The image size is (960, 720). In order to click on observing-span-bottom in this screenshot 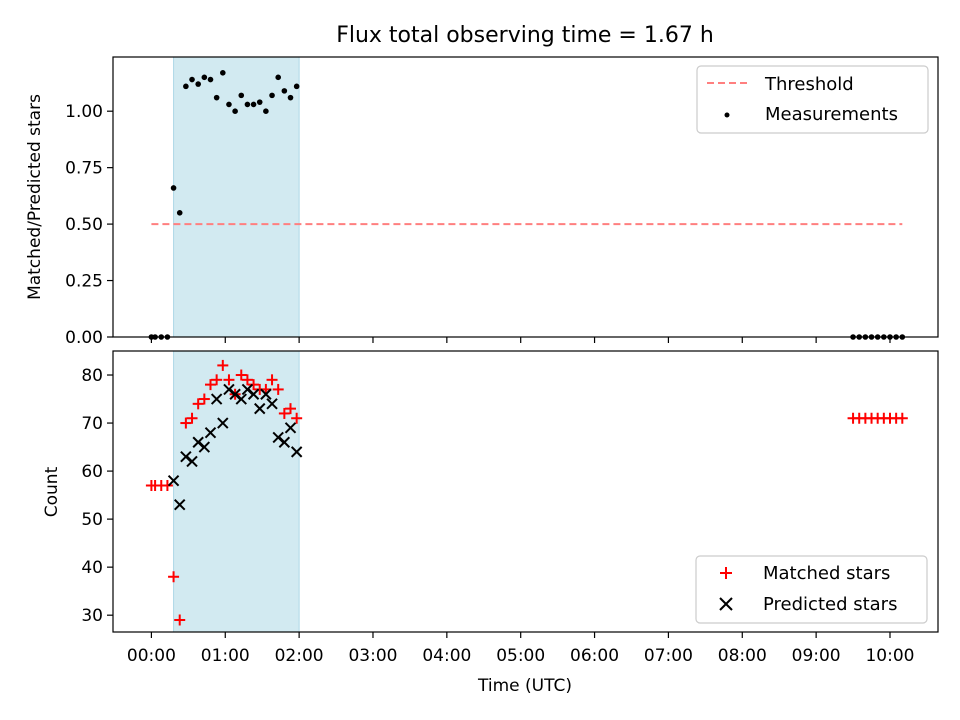, I will do `click(236, 491)`.